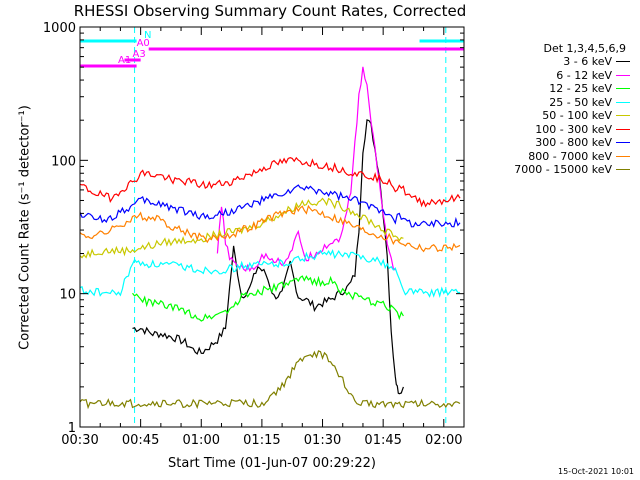 This screenshot has height=480, width=640. Describe the element at coordinates (79, 440) in the screenshot. I see `x-tick-label-0: 00:30` at that location.